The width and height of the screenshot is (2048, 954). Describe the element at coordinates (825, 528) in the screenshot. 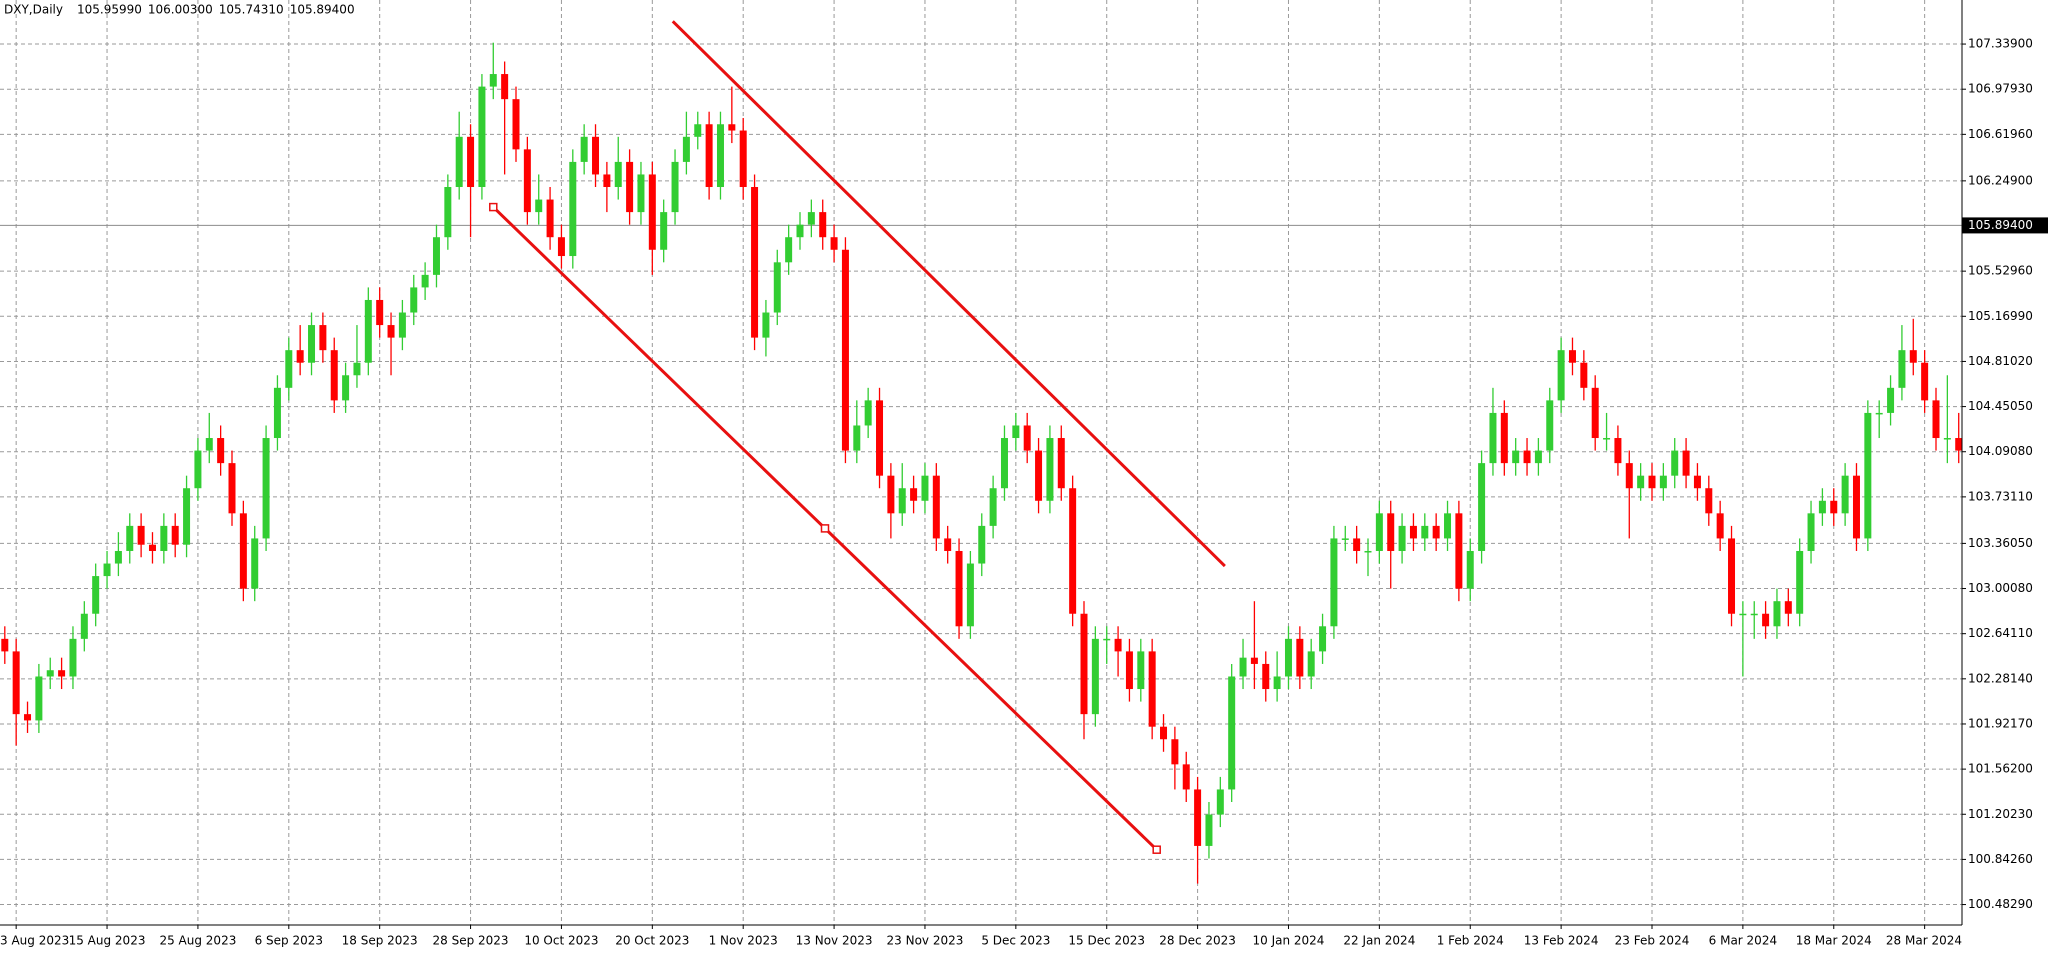

I see `trendline-anchor` at that location.